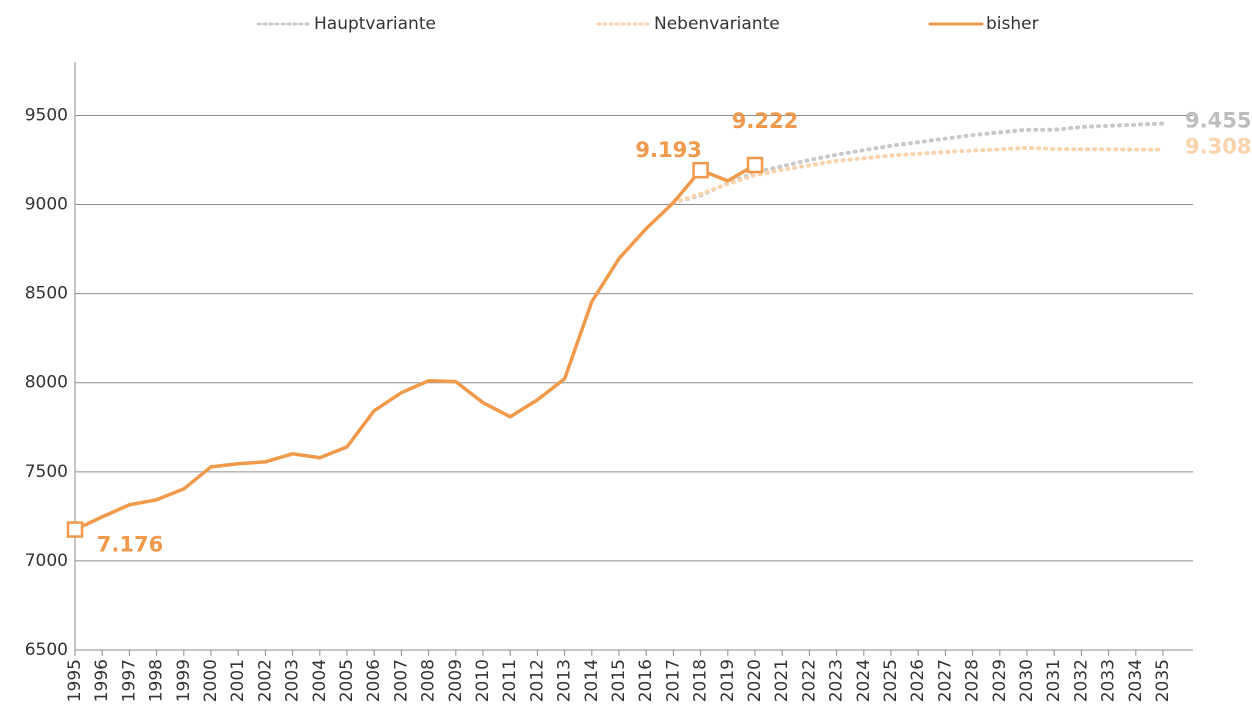 This screenshot has height=709, width=1252. I want to click on y-tick-label: 6500, so click(46, 650).